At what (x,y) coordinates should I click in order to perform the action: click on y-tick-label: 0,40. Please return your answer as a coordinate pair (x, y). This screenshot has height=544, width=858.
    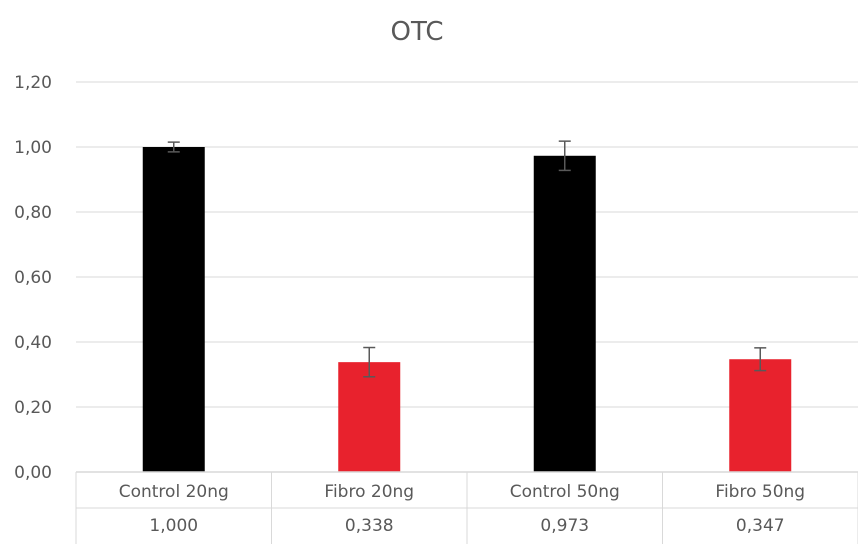
    Looking at the image, I should click on (33, 343).